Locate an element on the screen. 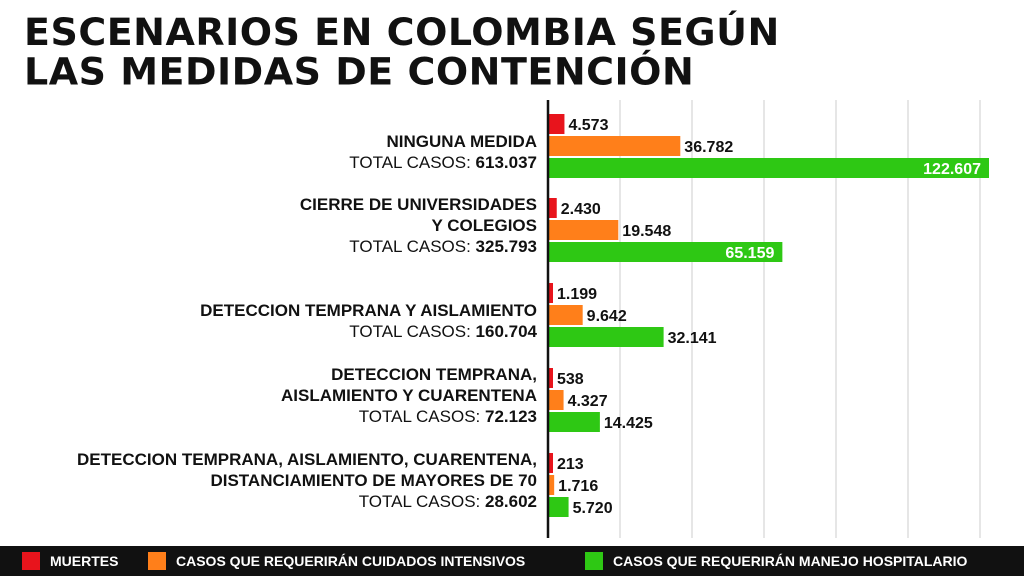 Image resolution: width=1024 pixels, height=576 pixels. category-label: NINGUNA MEDIDA is located at coordinates (462, 141).